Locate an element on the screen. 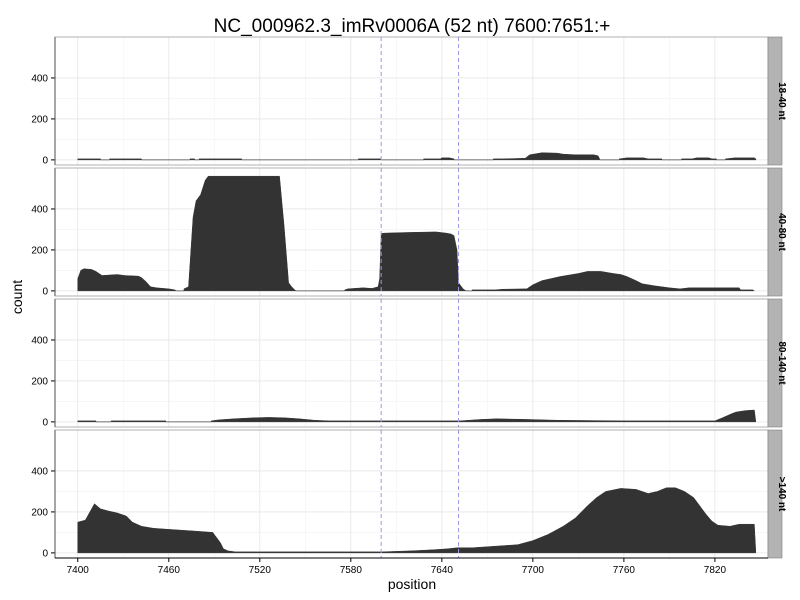 The height and width of the screenshot is (600, 800). facet-strip-label: 18-40 nt is located at coordinates (781, 101).